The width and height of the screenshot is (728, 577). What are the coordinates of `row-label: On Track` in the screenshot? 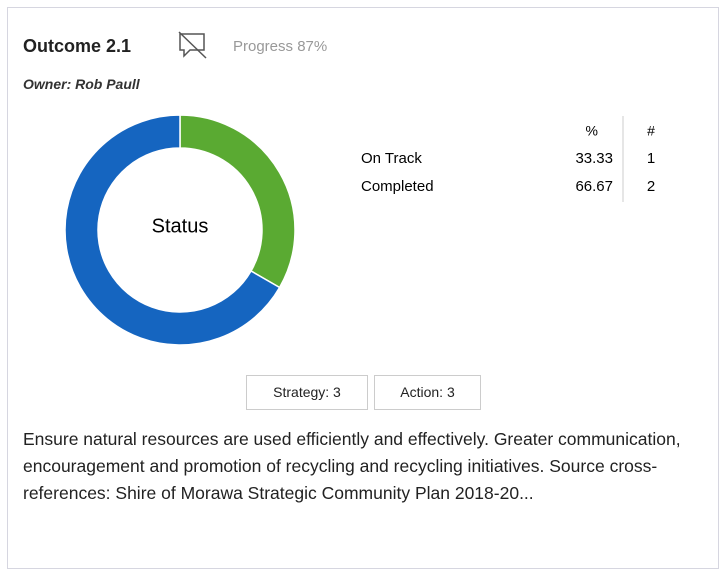 It's located at (391, 158).